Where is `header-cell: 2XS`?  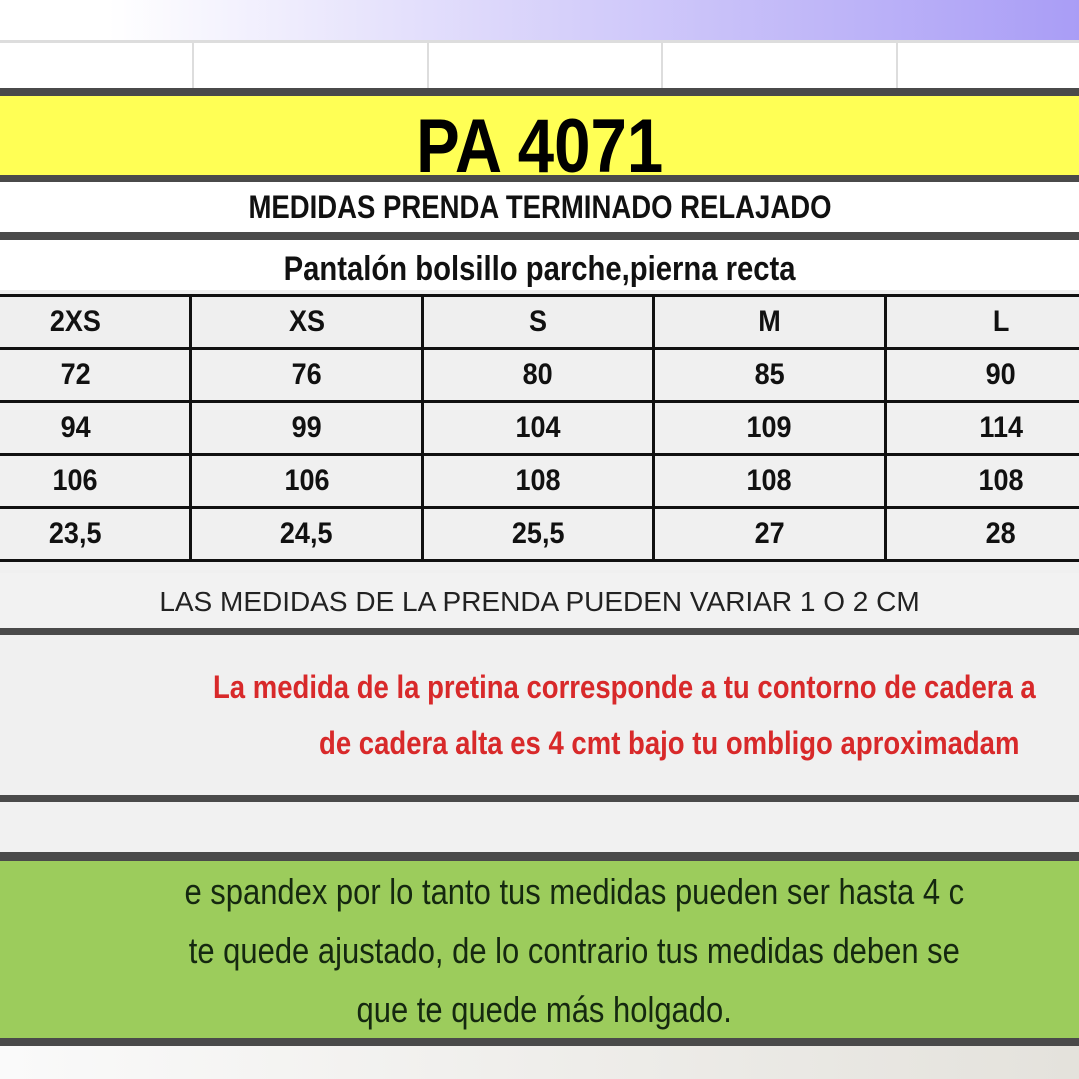 header-cell: 2XS is located at coordinates (96, 322).